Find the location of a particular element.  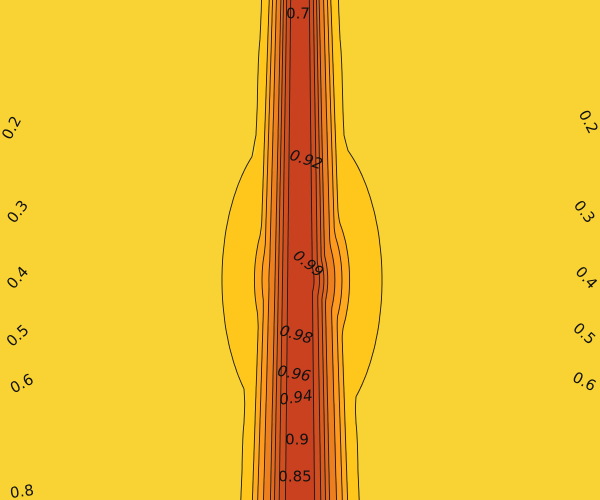

contour-label: 0.7 is located at coordinates (298, 14).